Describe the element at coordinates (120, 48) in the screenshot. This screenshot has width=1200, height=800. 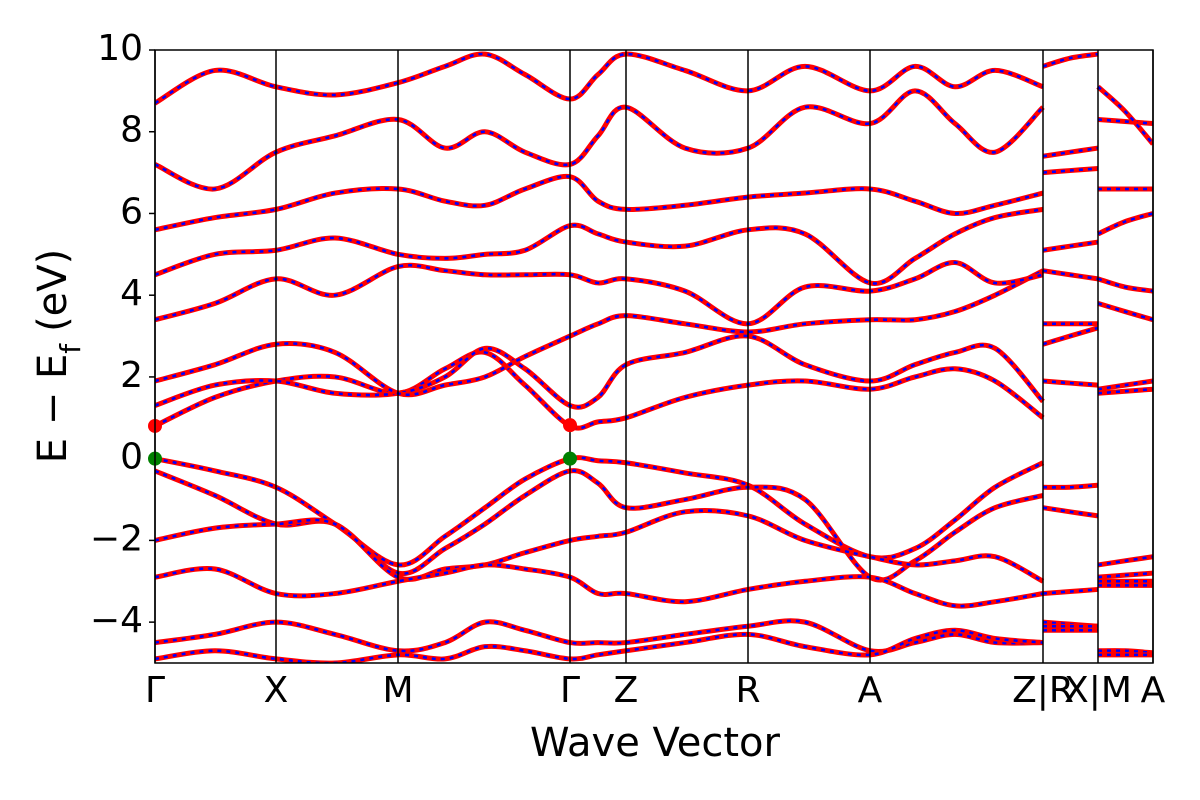
I see `y-tick-label: 10` at that location.